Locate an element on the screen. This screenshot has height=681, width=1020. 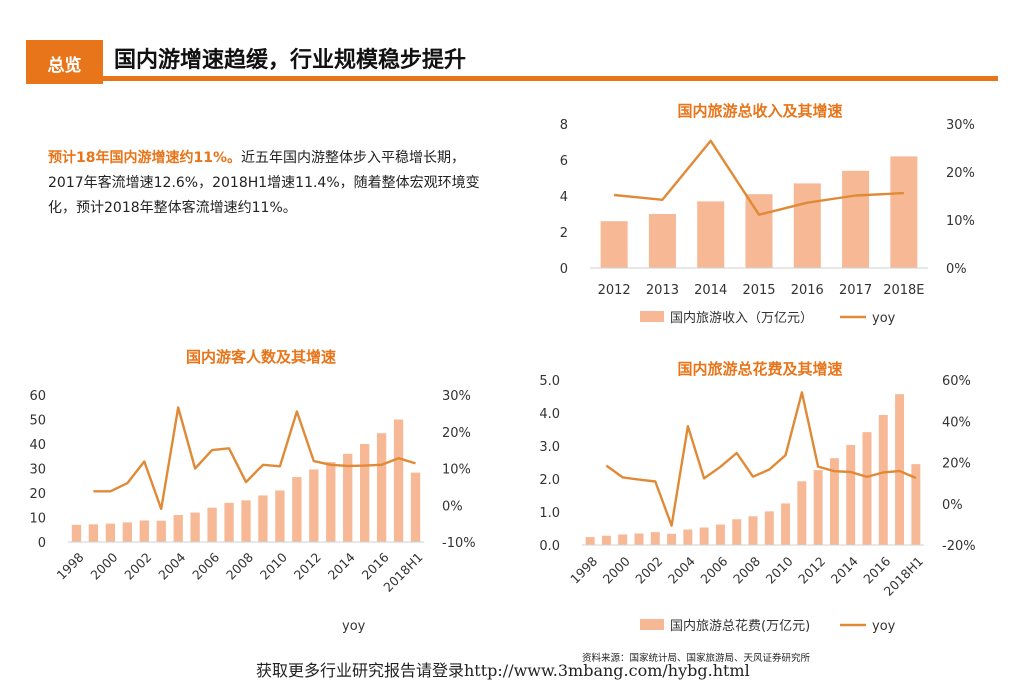
y-tick-label: 4.0 is located at coordinates (549, 414).